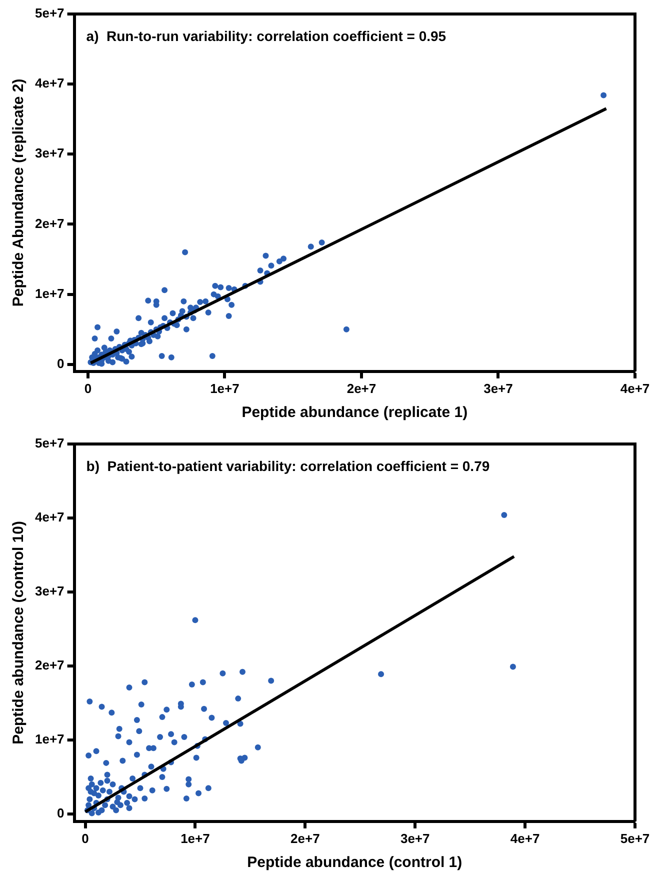  I want to click on text: b) Patient-to-patient variability: correlation coefficient = 0.79, so click(288, 466).